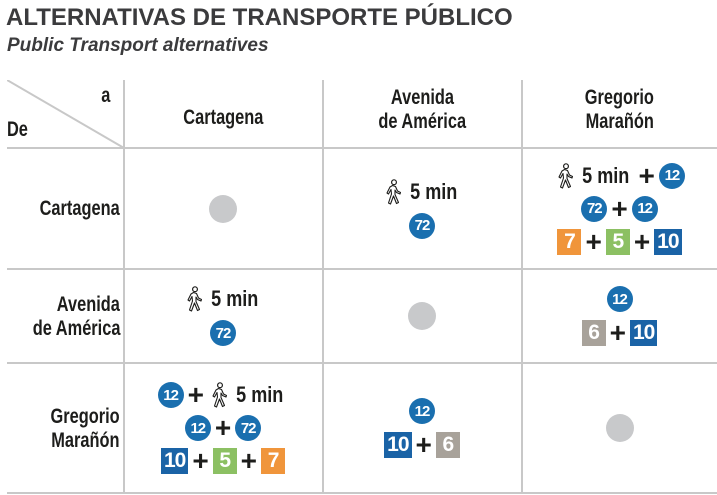 The image size is (717, 495). What do you see at coordinates (619, 316) in the screenshot?
I see `cell-avenida-de-america-to-gregorio-maranon: 12 6 + 10` at bounding box center [619, 316].